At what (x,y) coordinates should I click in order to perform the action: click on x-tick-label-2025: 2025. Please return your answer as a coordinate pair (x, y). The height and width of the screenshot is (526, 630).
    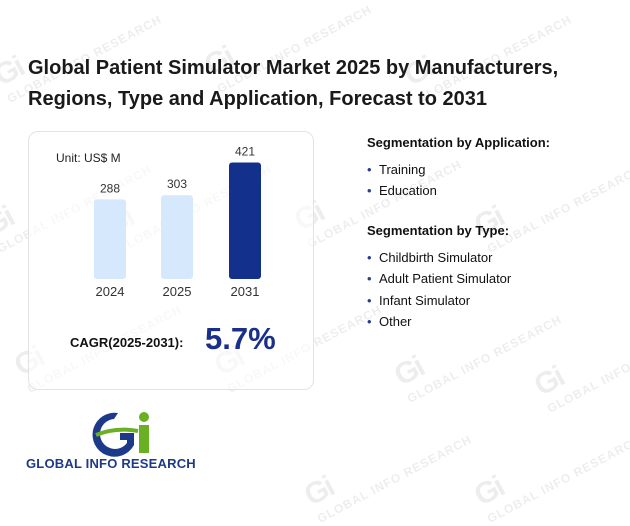
    Looking at the image, I should click on (177, 291).